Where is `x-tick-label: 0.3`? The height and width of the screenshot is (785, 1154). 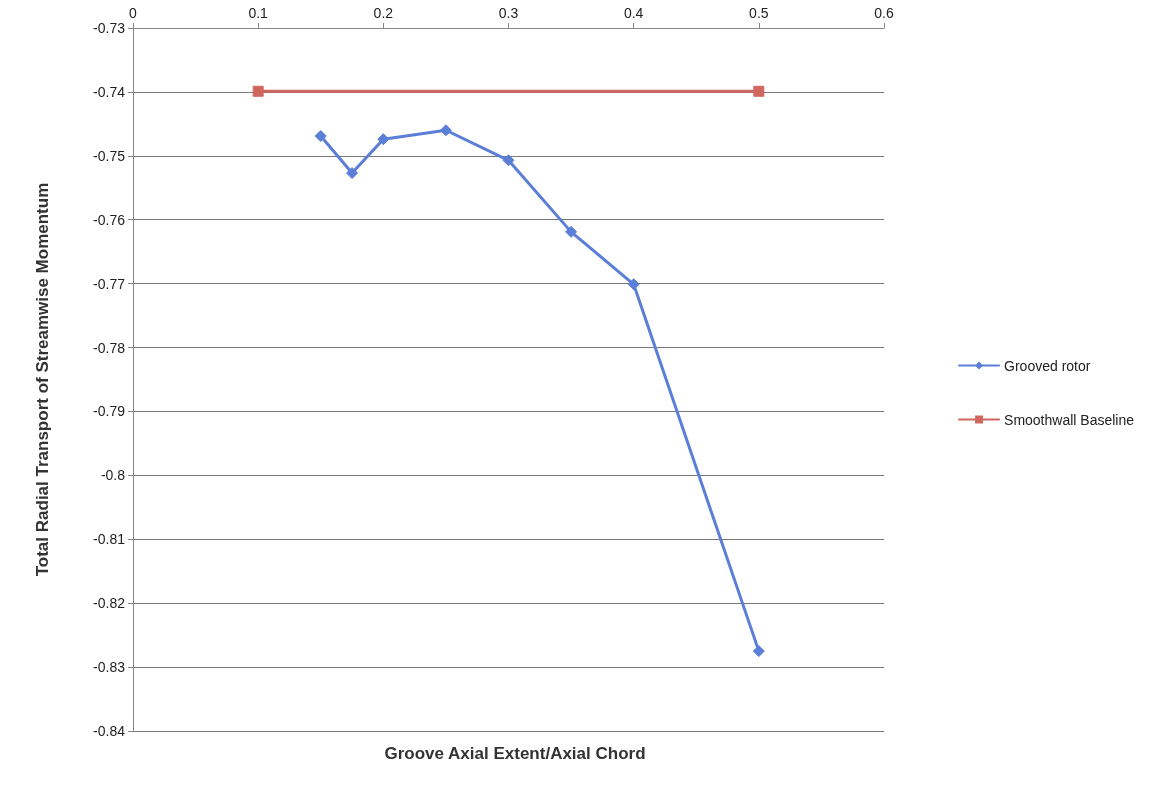 x-tick-label: 0.3 is located at coordinates (508, 13).